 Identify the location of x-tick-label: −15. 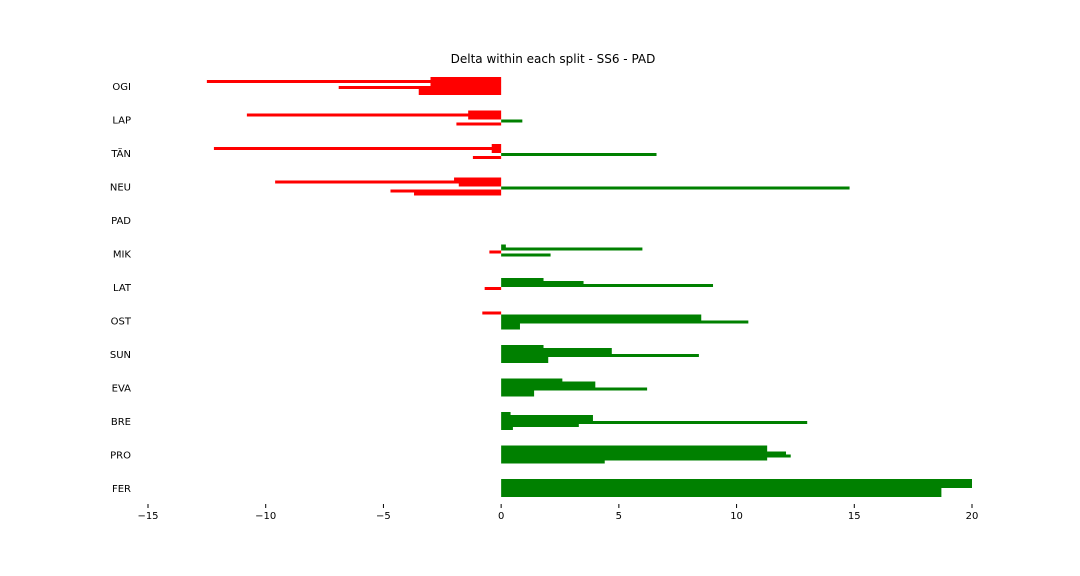
(147, 516).